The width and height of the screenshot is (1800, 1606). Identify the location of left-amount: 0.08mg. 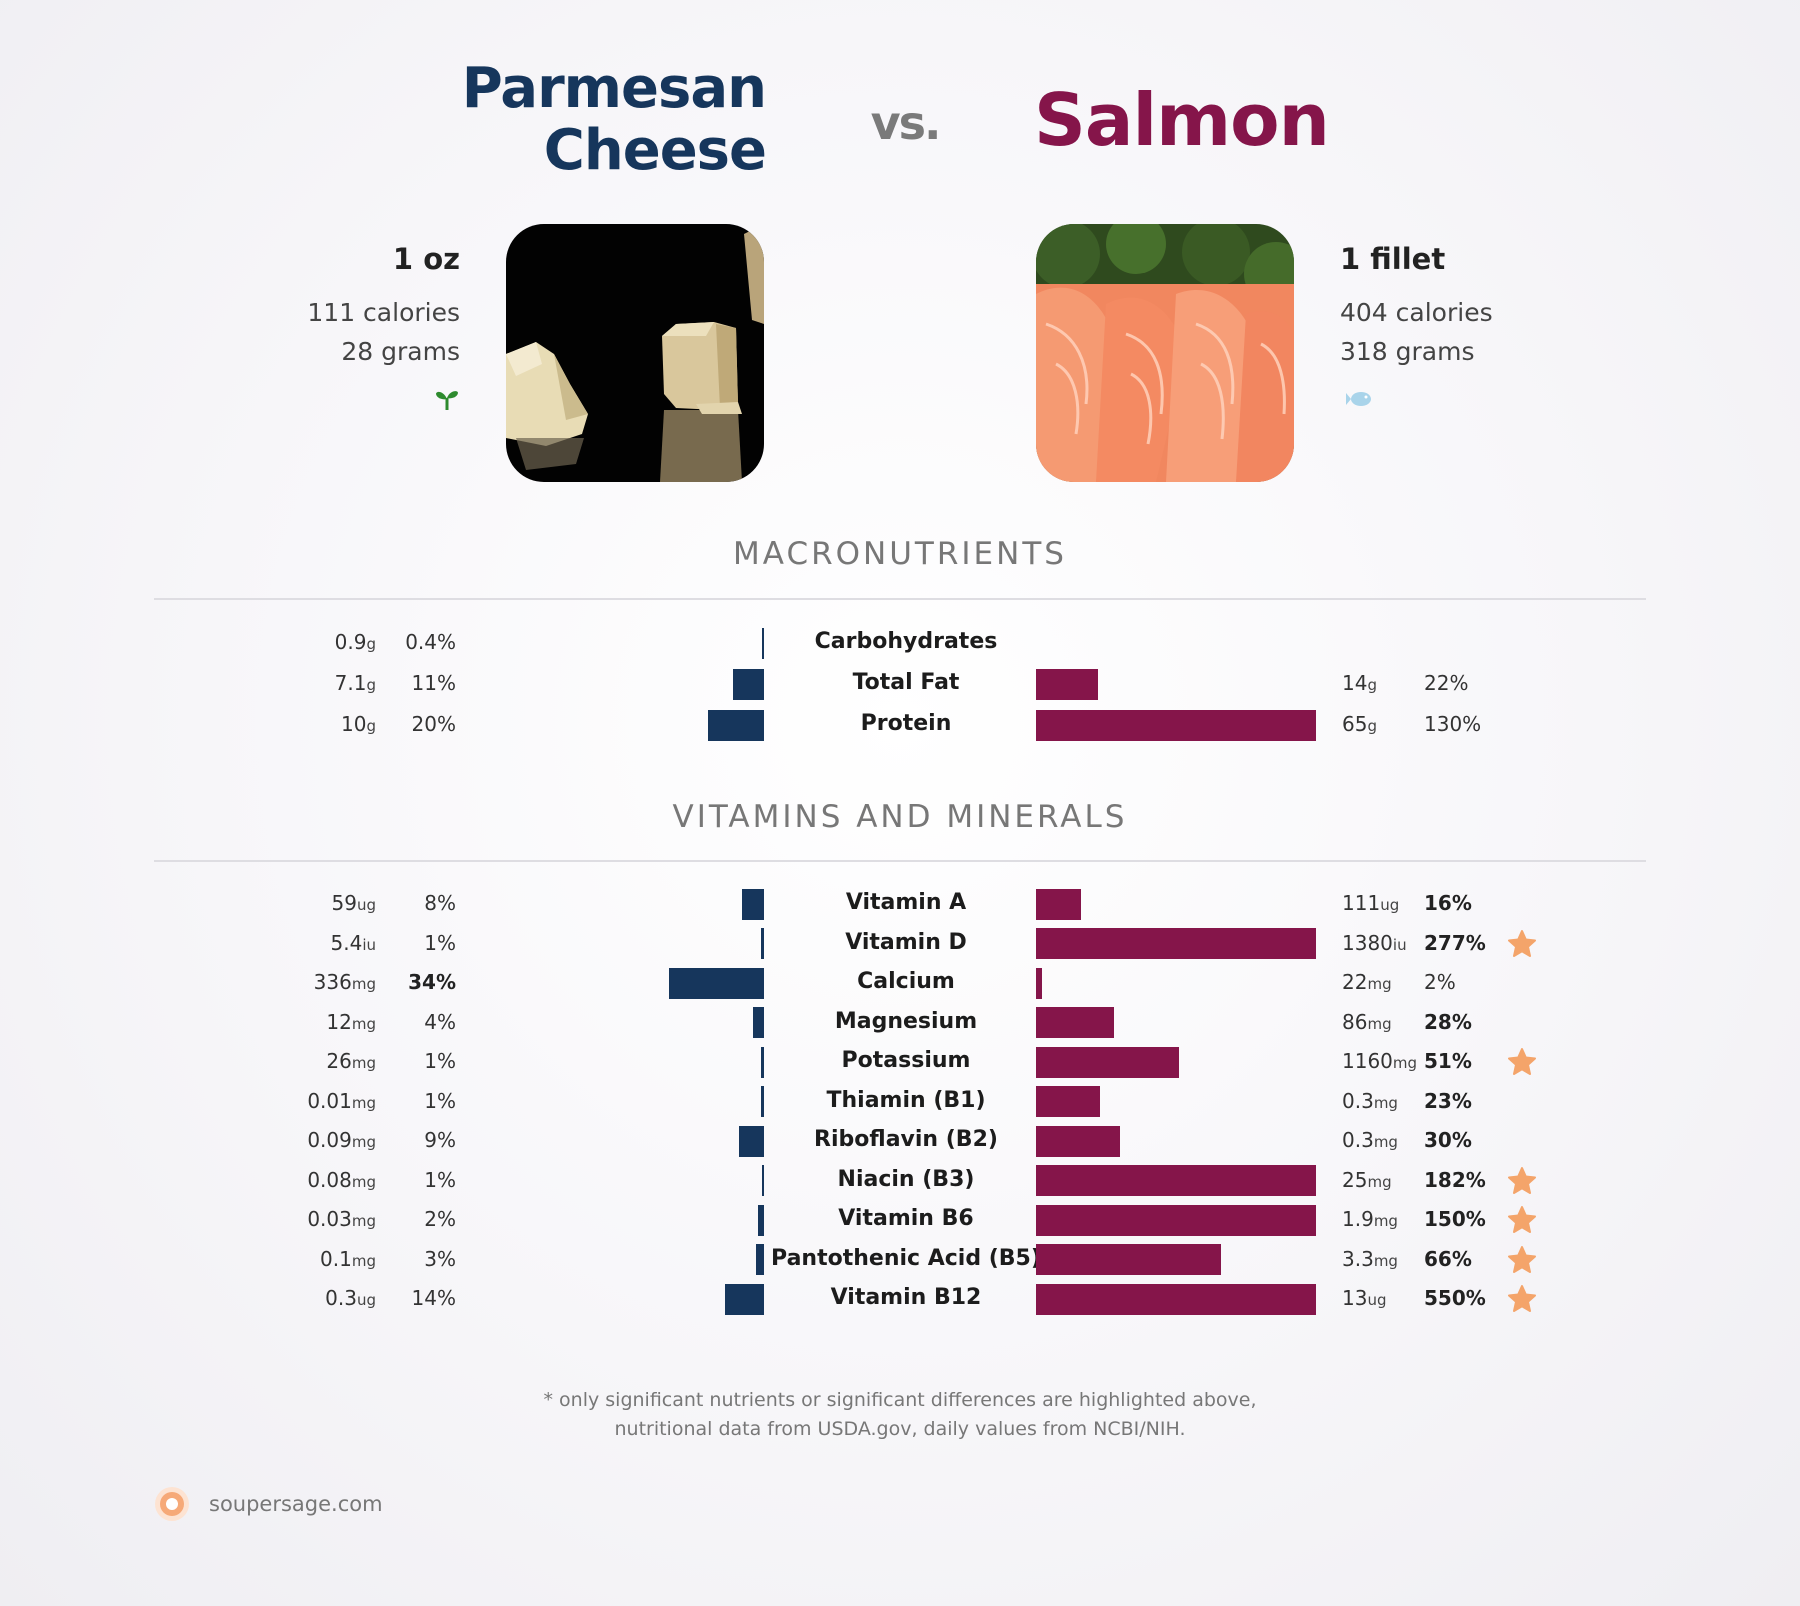
(323, 1180).